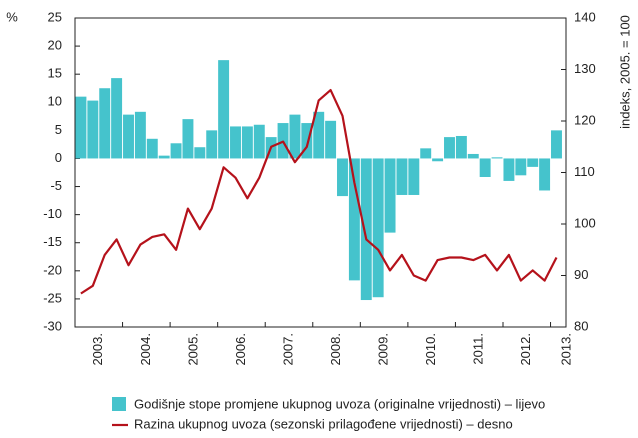 The image size is (638, 438). What do you see at coordinates (581, 274) in the screenshot?
I see `y2-tick-label: 90` at bounding box center [581, 274].